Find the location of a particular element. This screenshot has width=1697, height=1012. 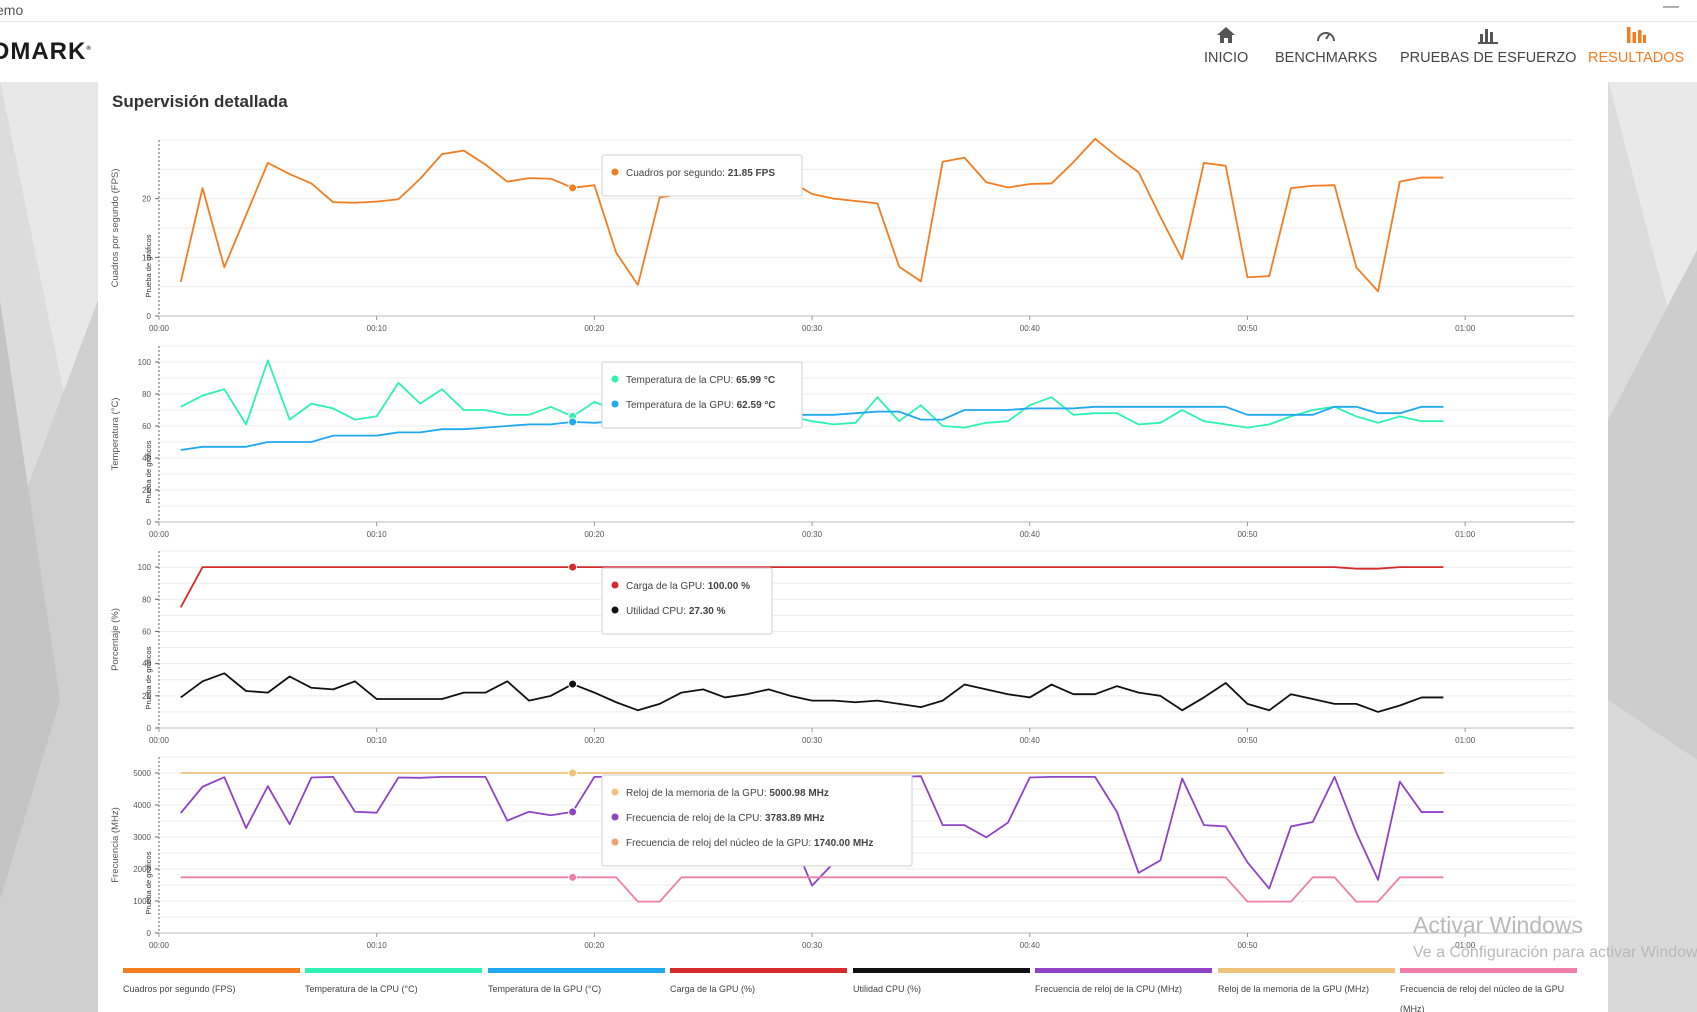

legend-label: Cuadros por segundo (FPS) is located at coordinates (179, 989).